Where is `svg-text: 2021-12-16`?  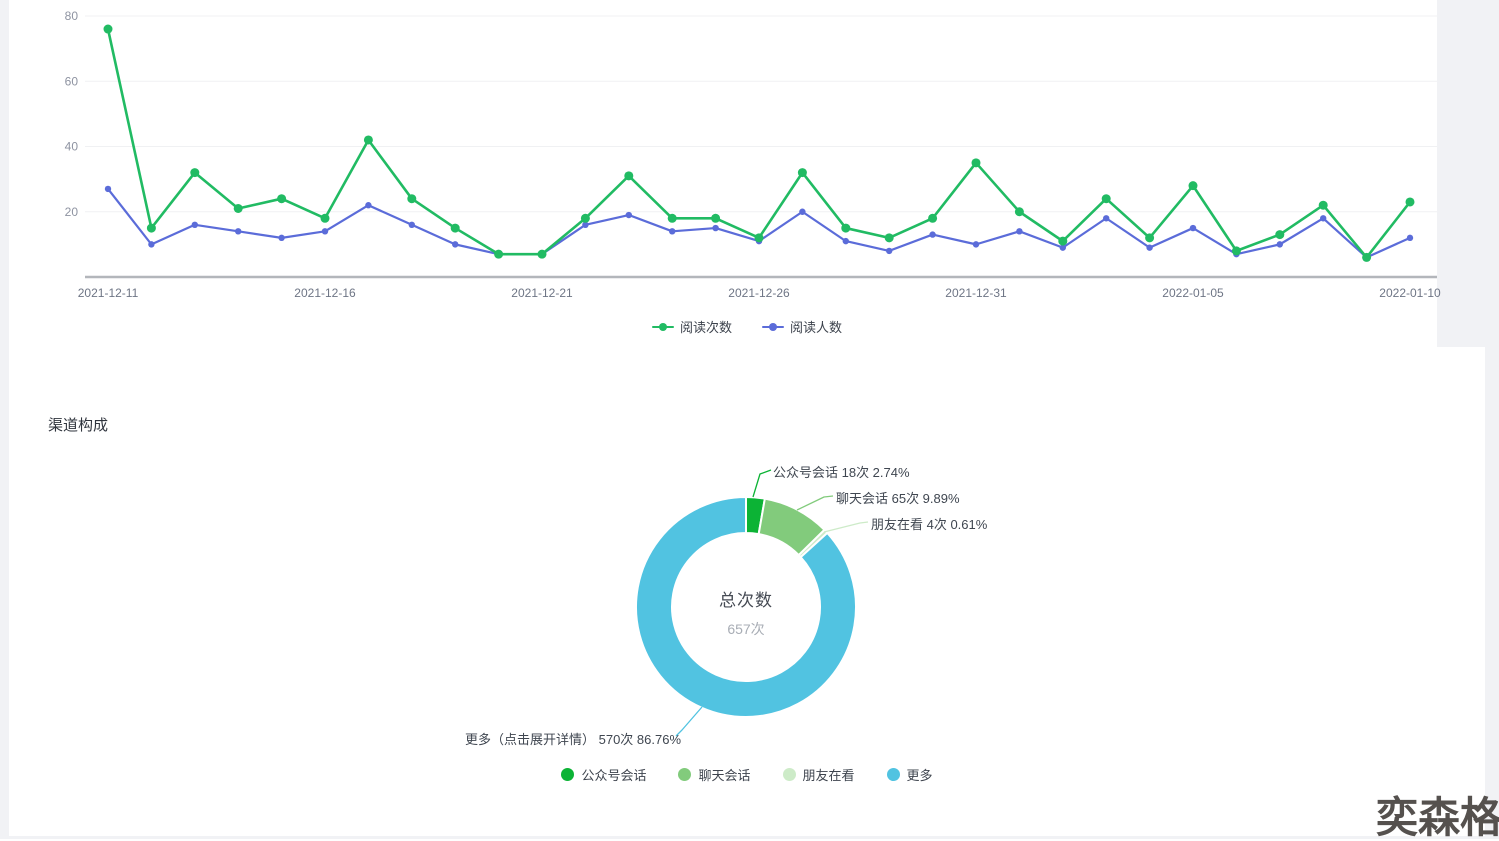 svg-text: 2021-12-16 is located at coordinates (325, 293).